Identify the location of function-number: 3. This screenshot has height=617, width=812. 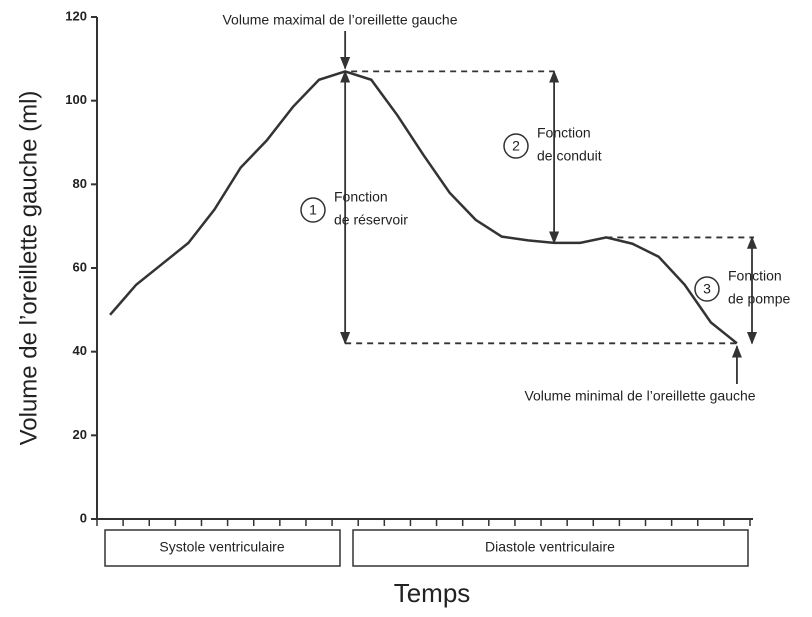
(707, 289).